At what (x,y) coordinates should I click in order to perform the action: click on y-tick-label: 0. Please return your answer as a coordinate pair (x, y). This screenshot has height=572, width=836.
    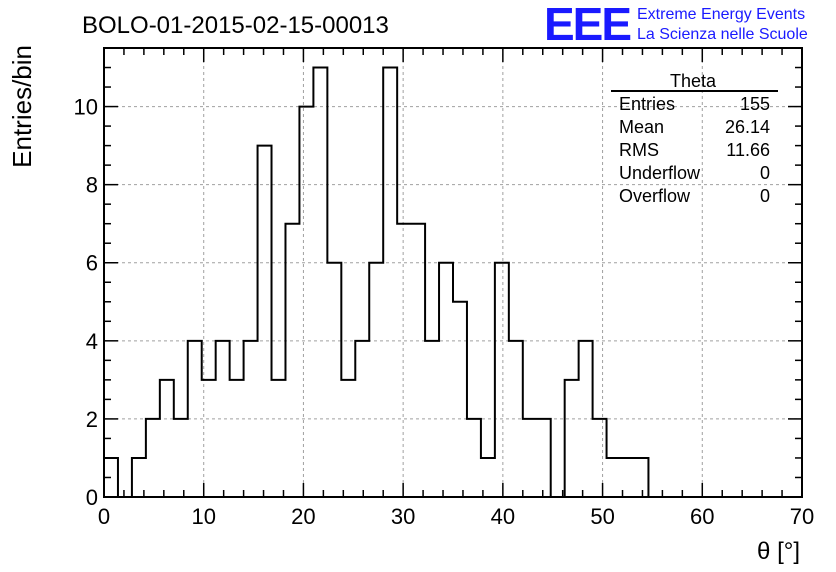
    Looking at the image, I should click on (92, 497).